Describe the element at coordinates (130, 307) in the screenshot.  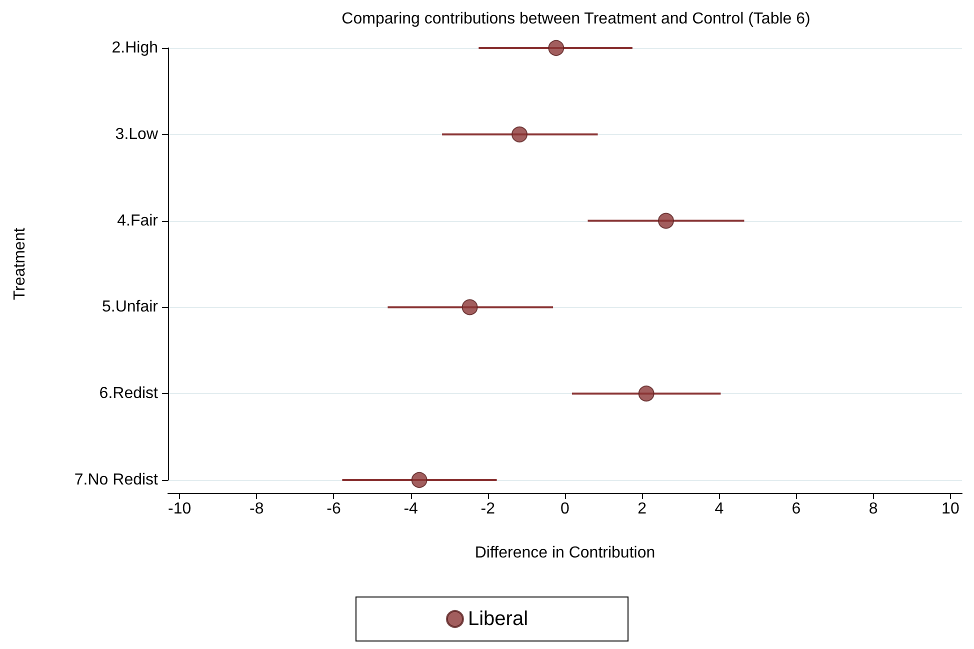
I see `y-tick-label: 5.Unfair` at that location.